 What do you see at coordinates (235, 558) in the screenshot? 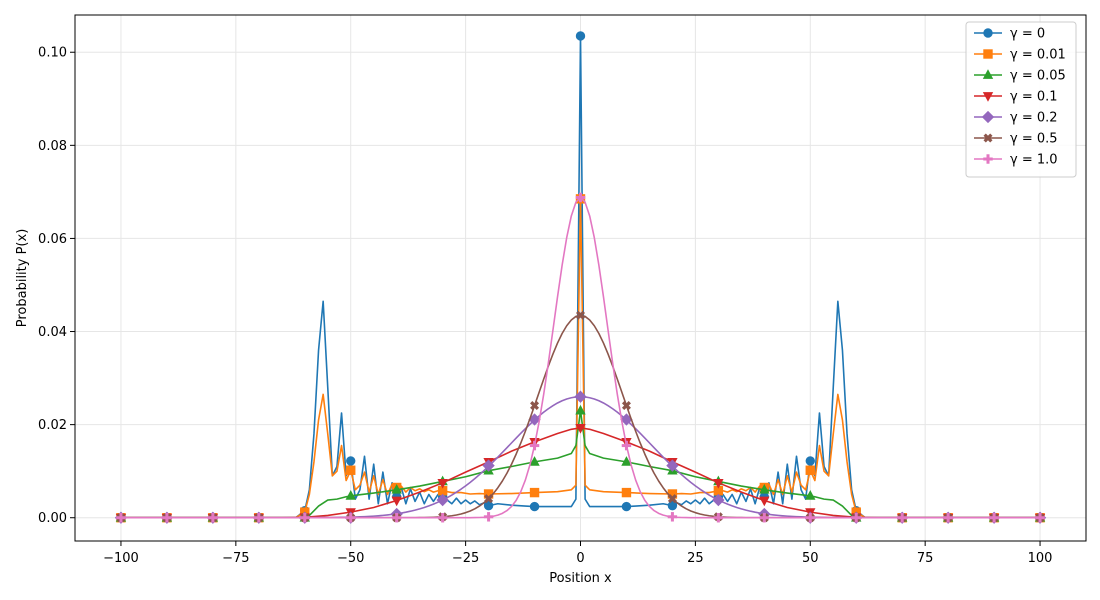
I see `x-tick-label: −75` at bounding box center [235, 558].